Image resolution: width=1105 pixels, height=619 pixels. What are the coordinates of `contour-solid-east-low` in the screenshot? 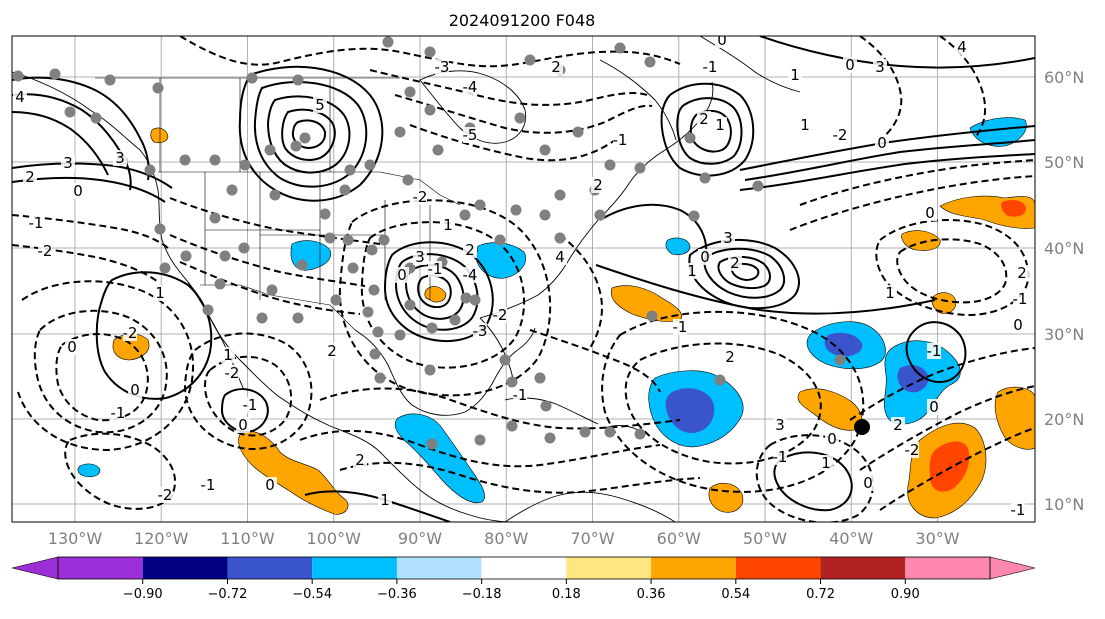 It's located at (936, 352).